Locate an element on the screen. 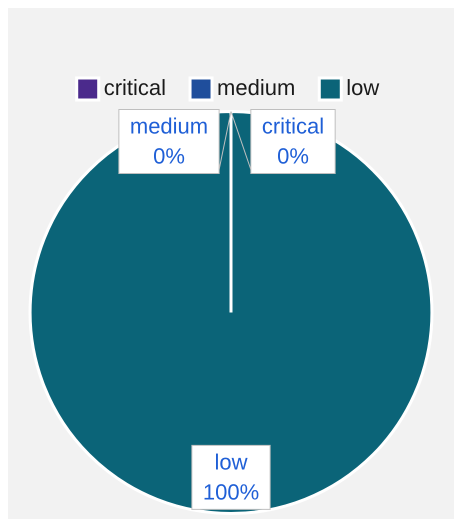 This screenshot has width=462, height=527. slice-label: low is located at coordinates (231, 461).